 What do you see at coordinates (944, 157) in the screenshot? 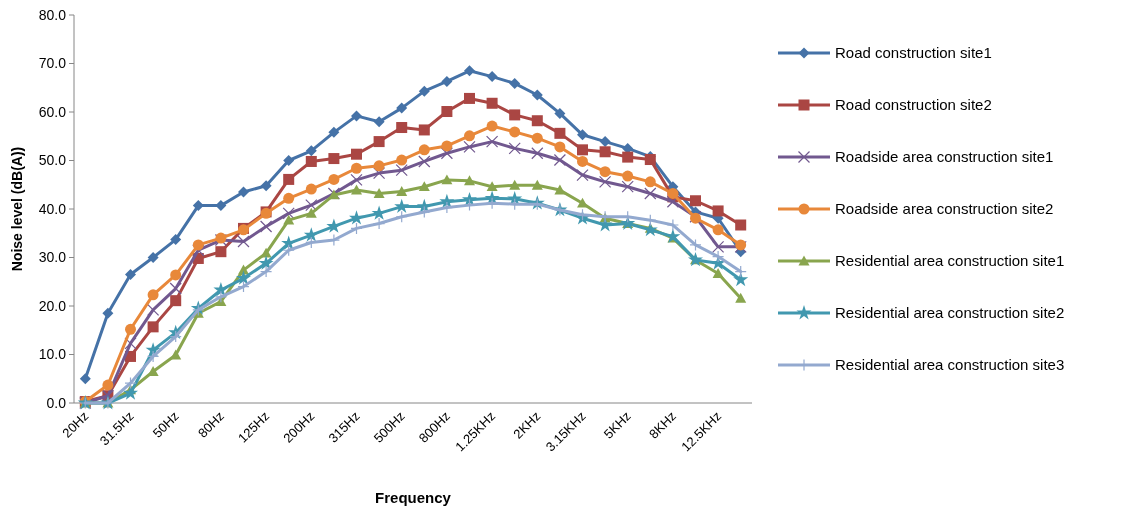
I see `legend-label: Roadside area construction site1` at bounding box center [944, 157].